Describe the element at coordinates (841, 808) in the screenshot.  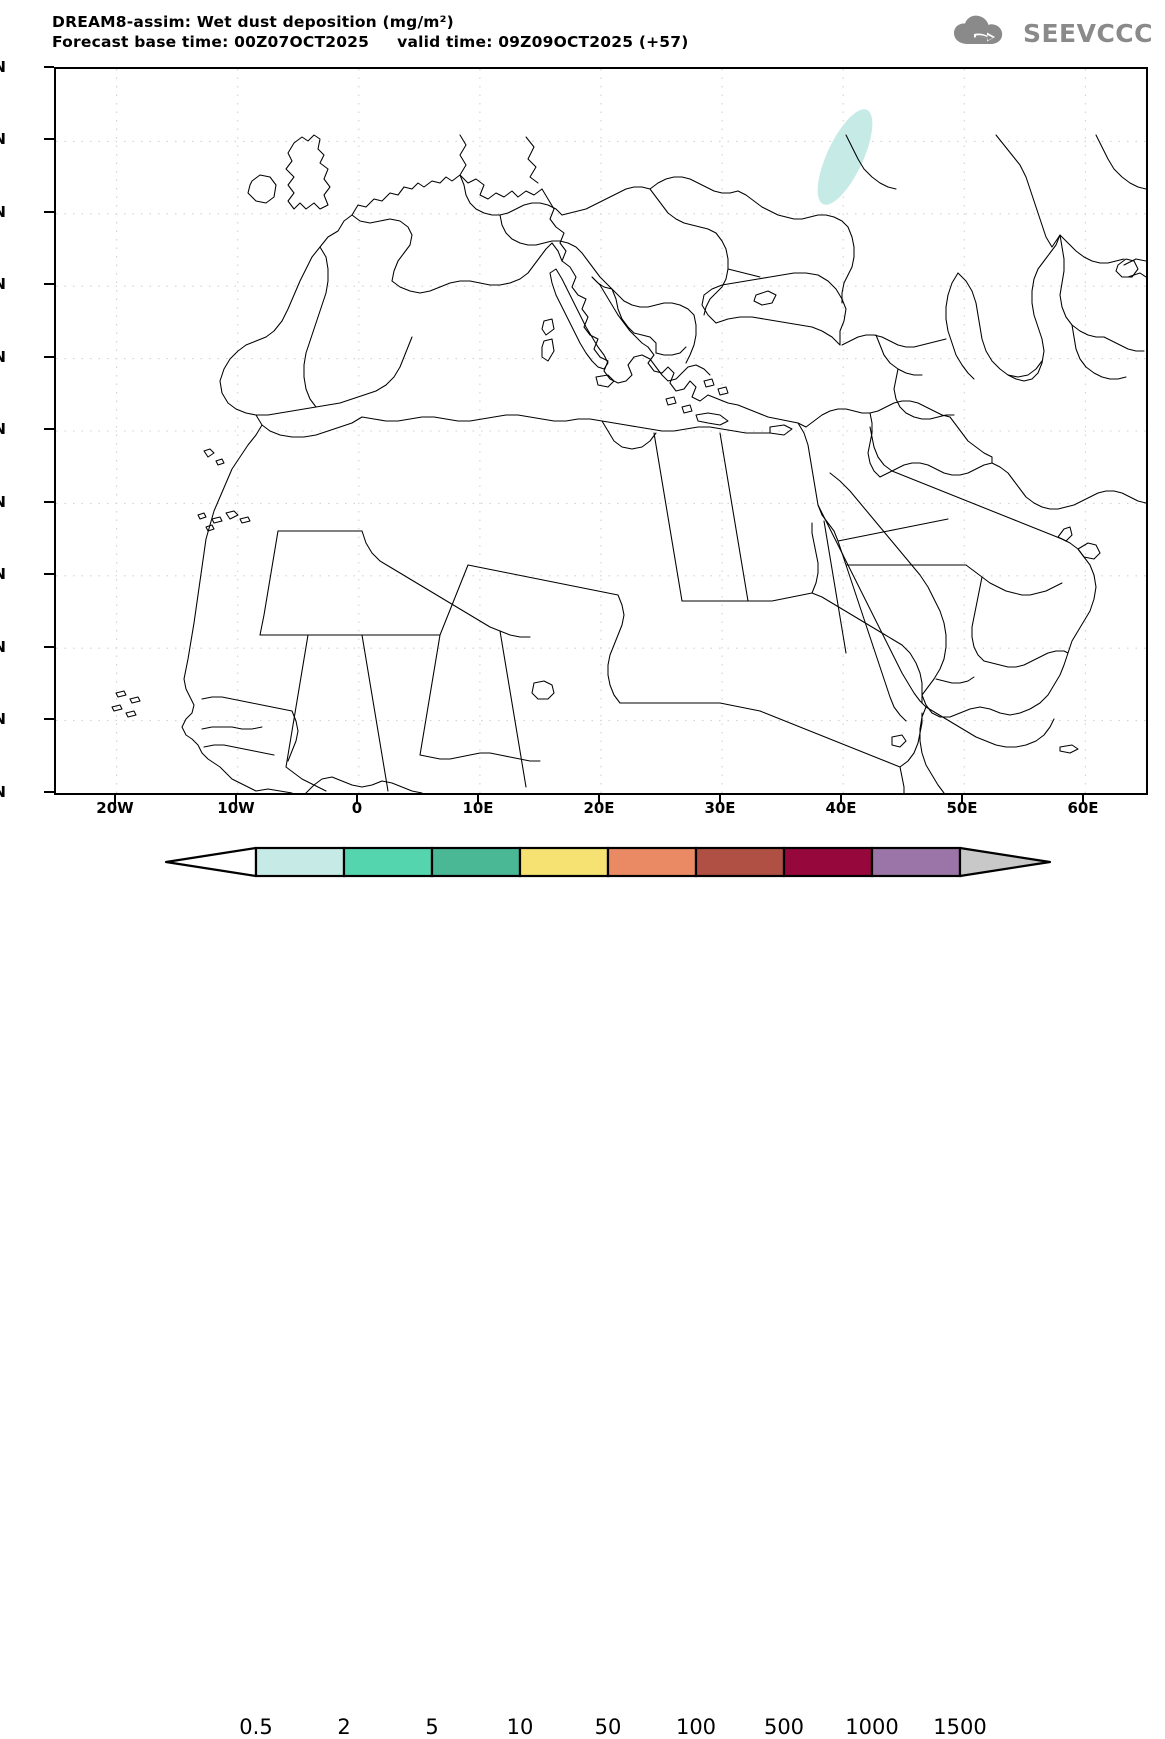
I see `xtick-label-40e: 40E` at that location.